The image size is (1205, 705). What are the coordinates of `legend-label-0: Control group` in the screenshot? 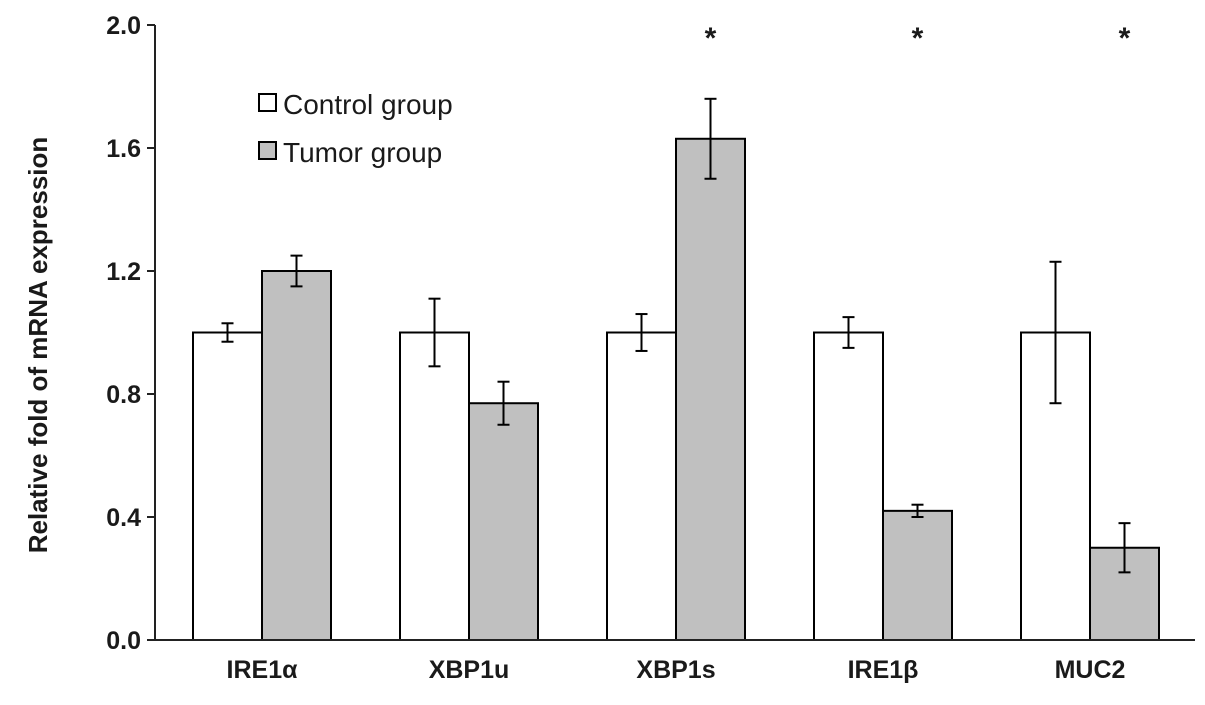 It's located at (368, 104).